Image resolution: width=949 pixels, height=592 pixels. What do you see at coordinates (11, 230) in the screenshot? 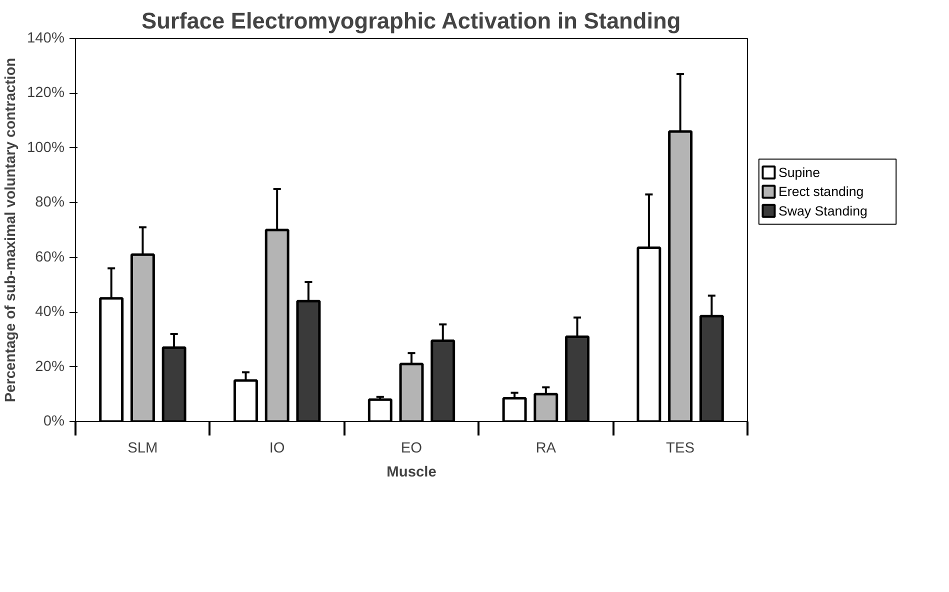
I see `y-axis-title: Percentage of sub-maximal voluntary contraction` at bounding box center [11, 230].